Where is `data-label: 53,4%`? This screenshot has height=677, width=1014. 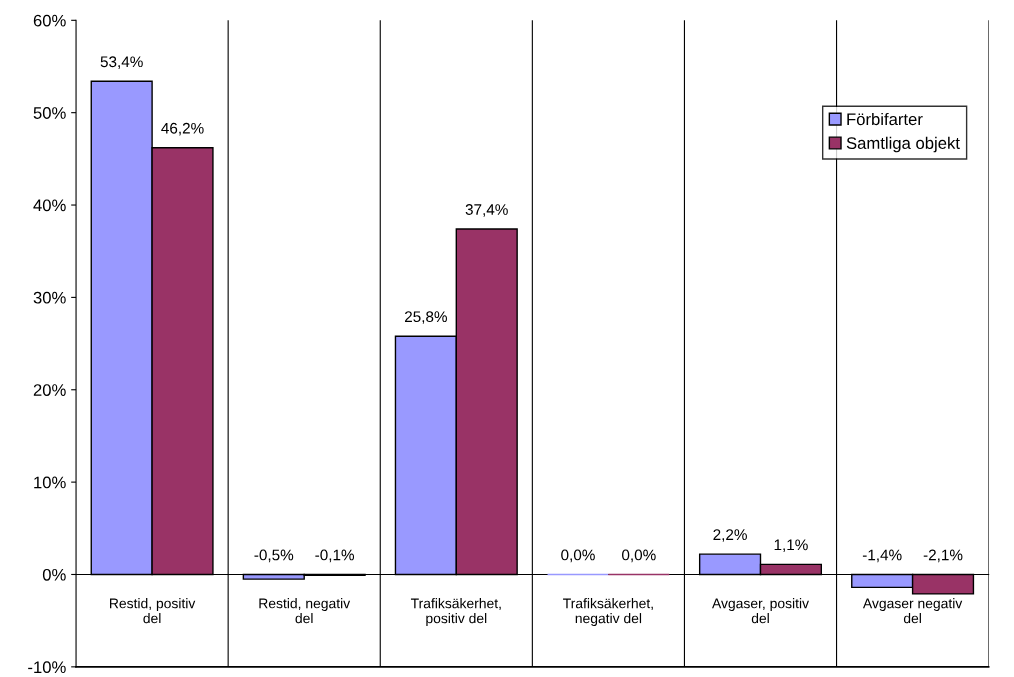 data-label: 53,4% is located at coordinates (121, 62).